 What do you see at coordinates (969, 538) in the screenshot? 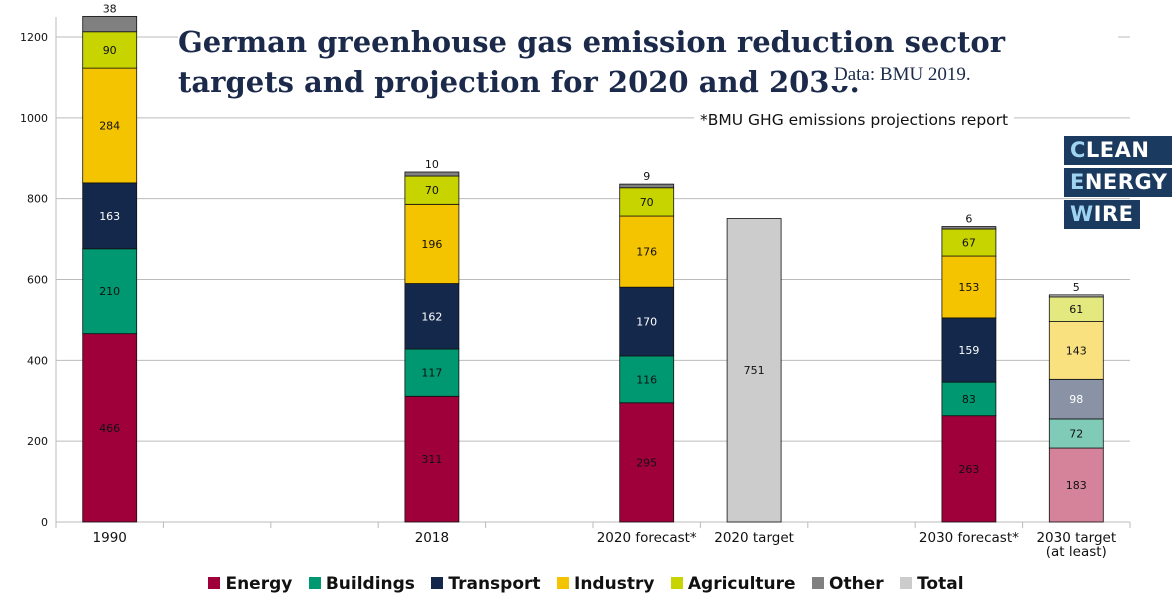
I see `x-tick-label: 2030 forecast*` at bounding box center [969, 538].